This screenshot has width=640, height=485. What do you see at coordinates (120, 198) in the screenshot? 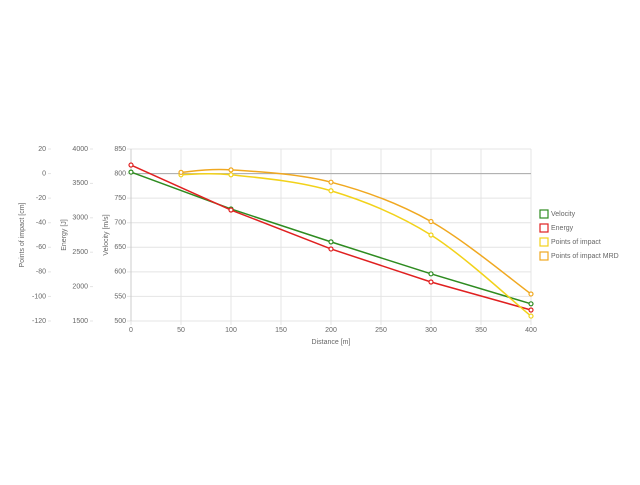
I see `y-tick-label: 750` at bounding box center [120, 198].